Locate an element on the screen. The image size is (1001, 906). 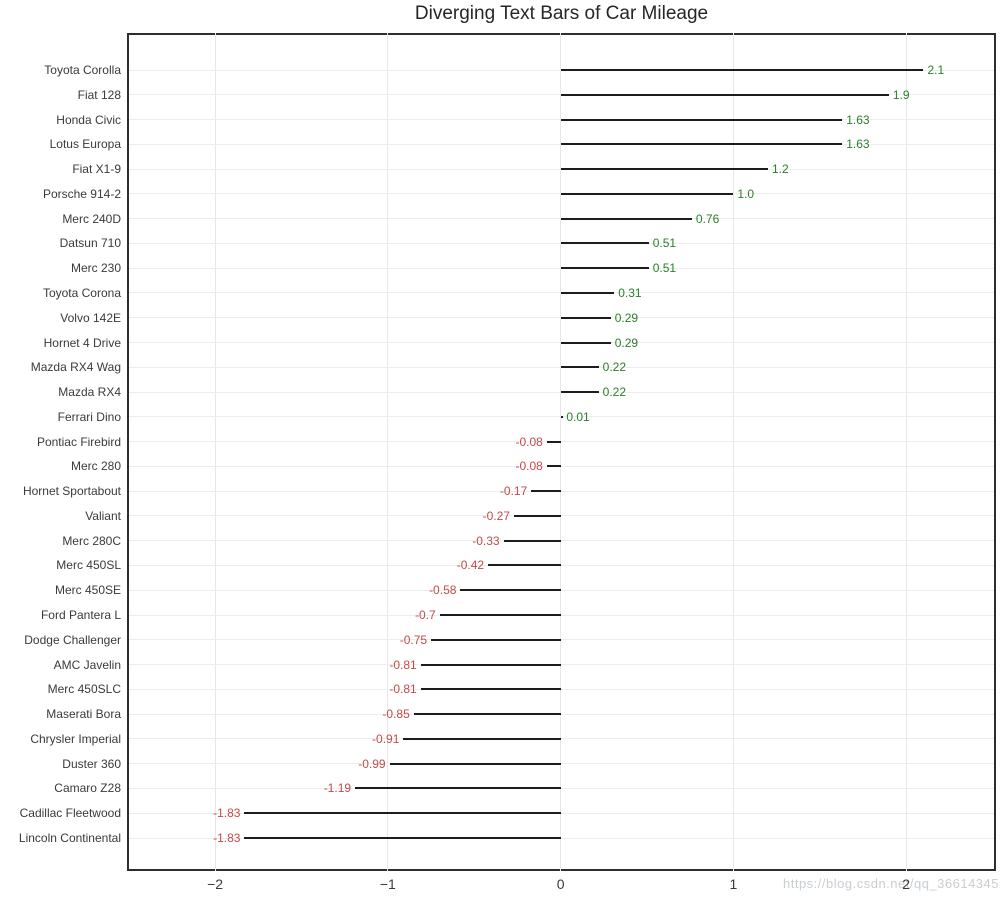
x-tick-label: −1 is located at coordinates (387, 884).